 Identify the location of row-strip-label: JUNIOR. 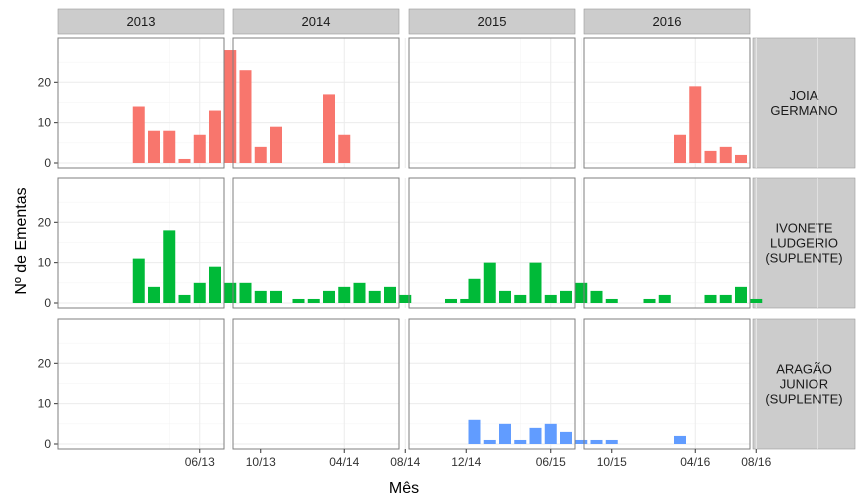
(804, 384).